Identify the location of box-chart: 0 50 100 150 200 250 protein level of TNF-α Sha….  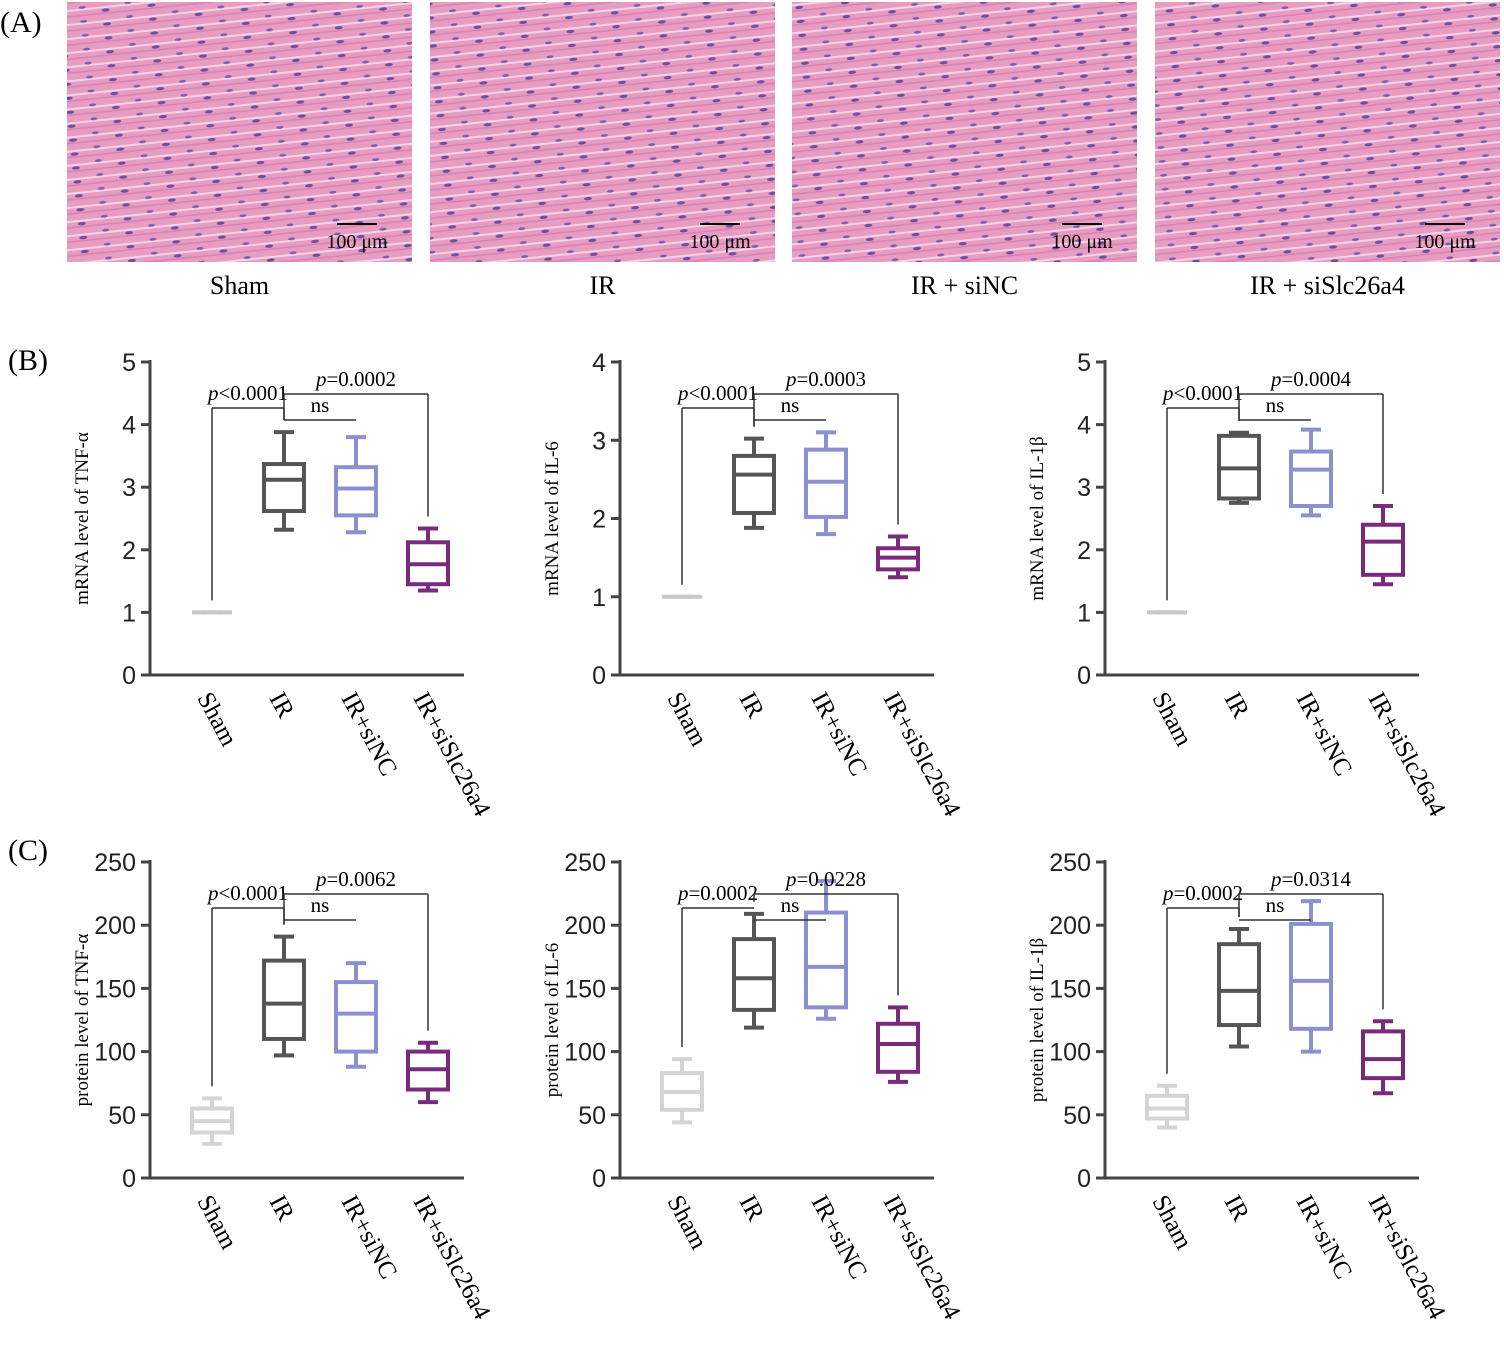
(284, 1086).